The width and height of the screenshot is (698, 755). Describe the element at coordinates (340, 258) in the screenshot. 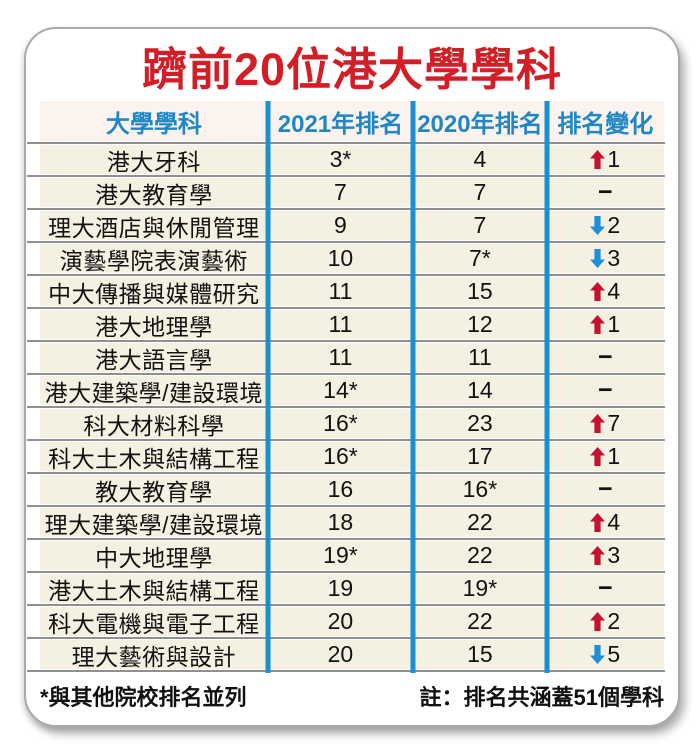

I see `rank-2021-cell: 10` at that location.